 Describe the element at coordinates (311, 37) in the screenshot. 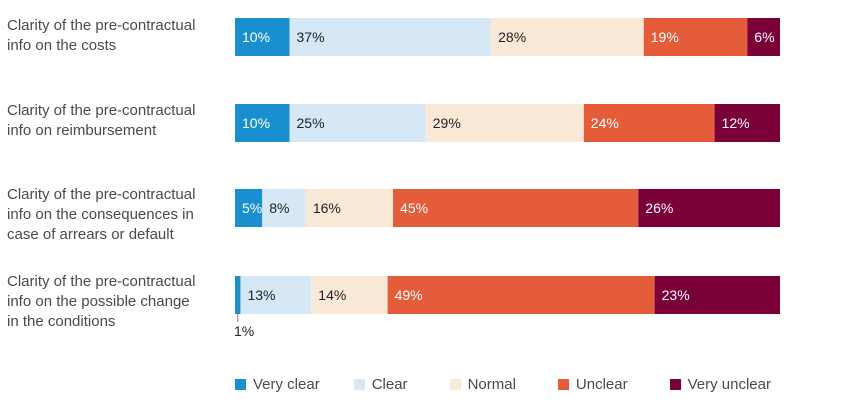

I see `data-label: 37%` at that location.